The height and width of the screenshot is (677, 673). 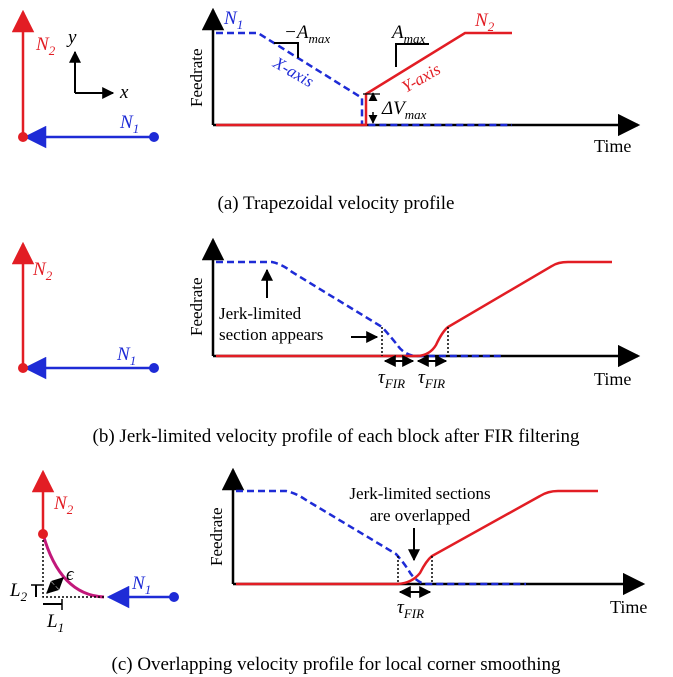 I want to click on panel-c-n2-label: N2, so click(x=63, y=505).